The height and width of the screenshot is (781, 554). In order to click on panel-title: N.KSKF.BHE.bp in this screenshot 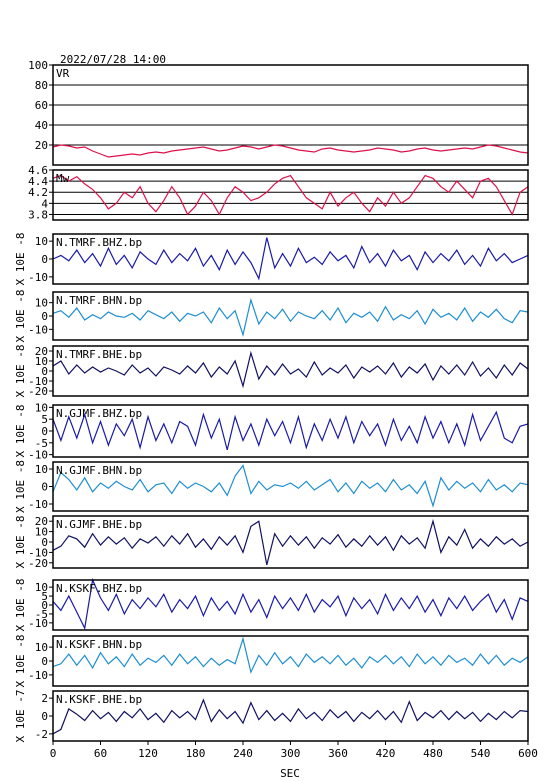, I will do `click(99, 699)`.